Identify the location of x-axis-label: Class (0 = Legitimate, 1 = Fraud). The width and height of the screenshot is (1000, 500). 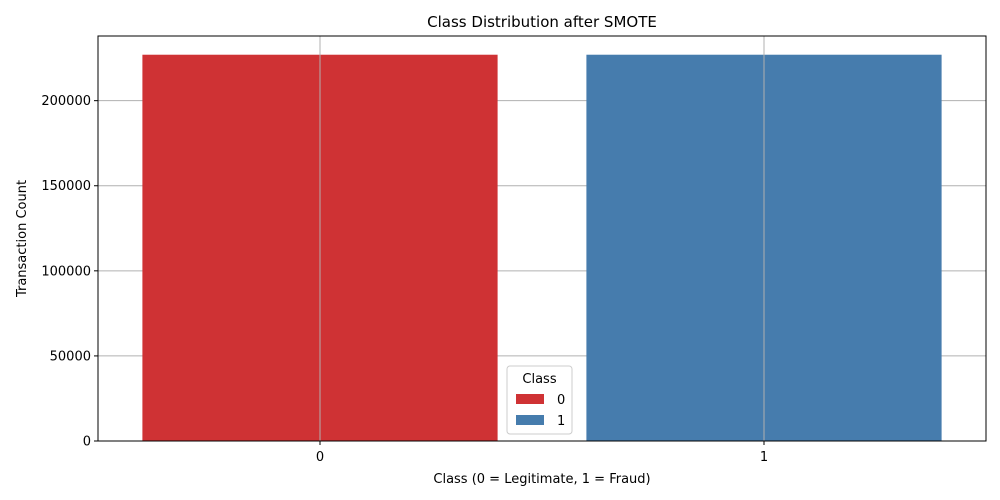
(541, 479).